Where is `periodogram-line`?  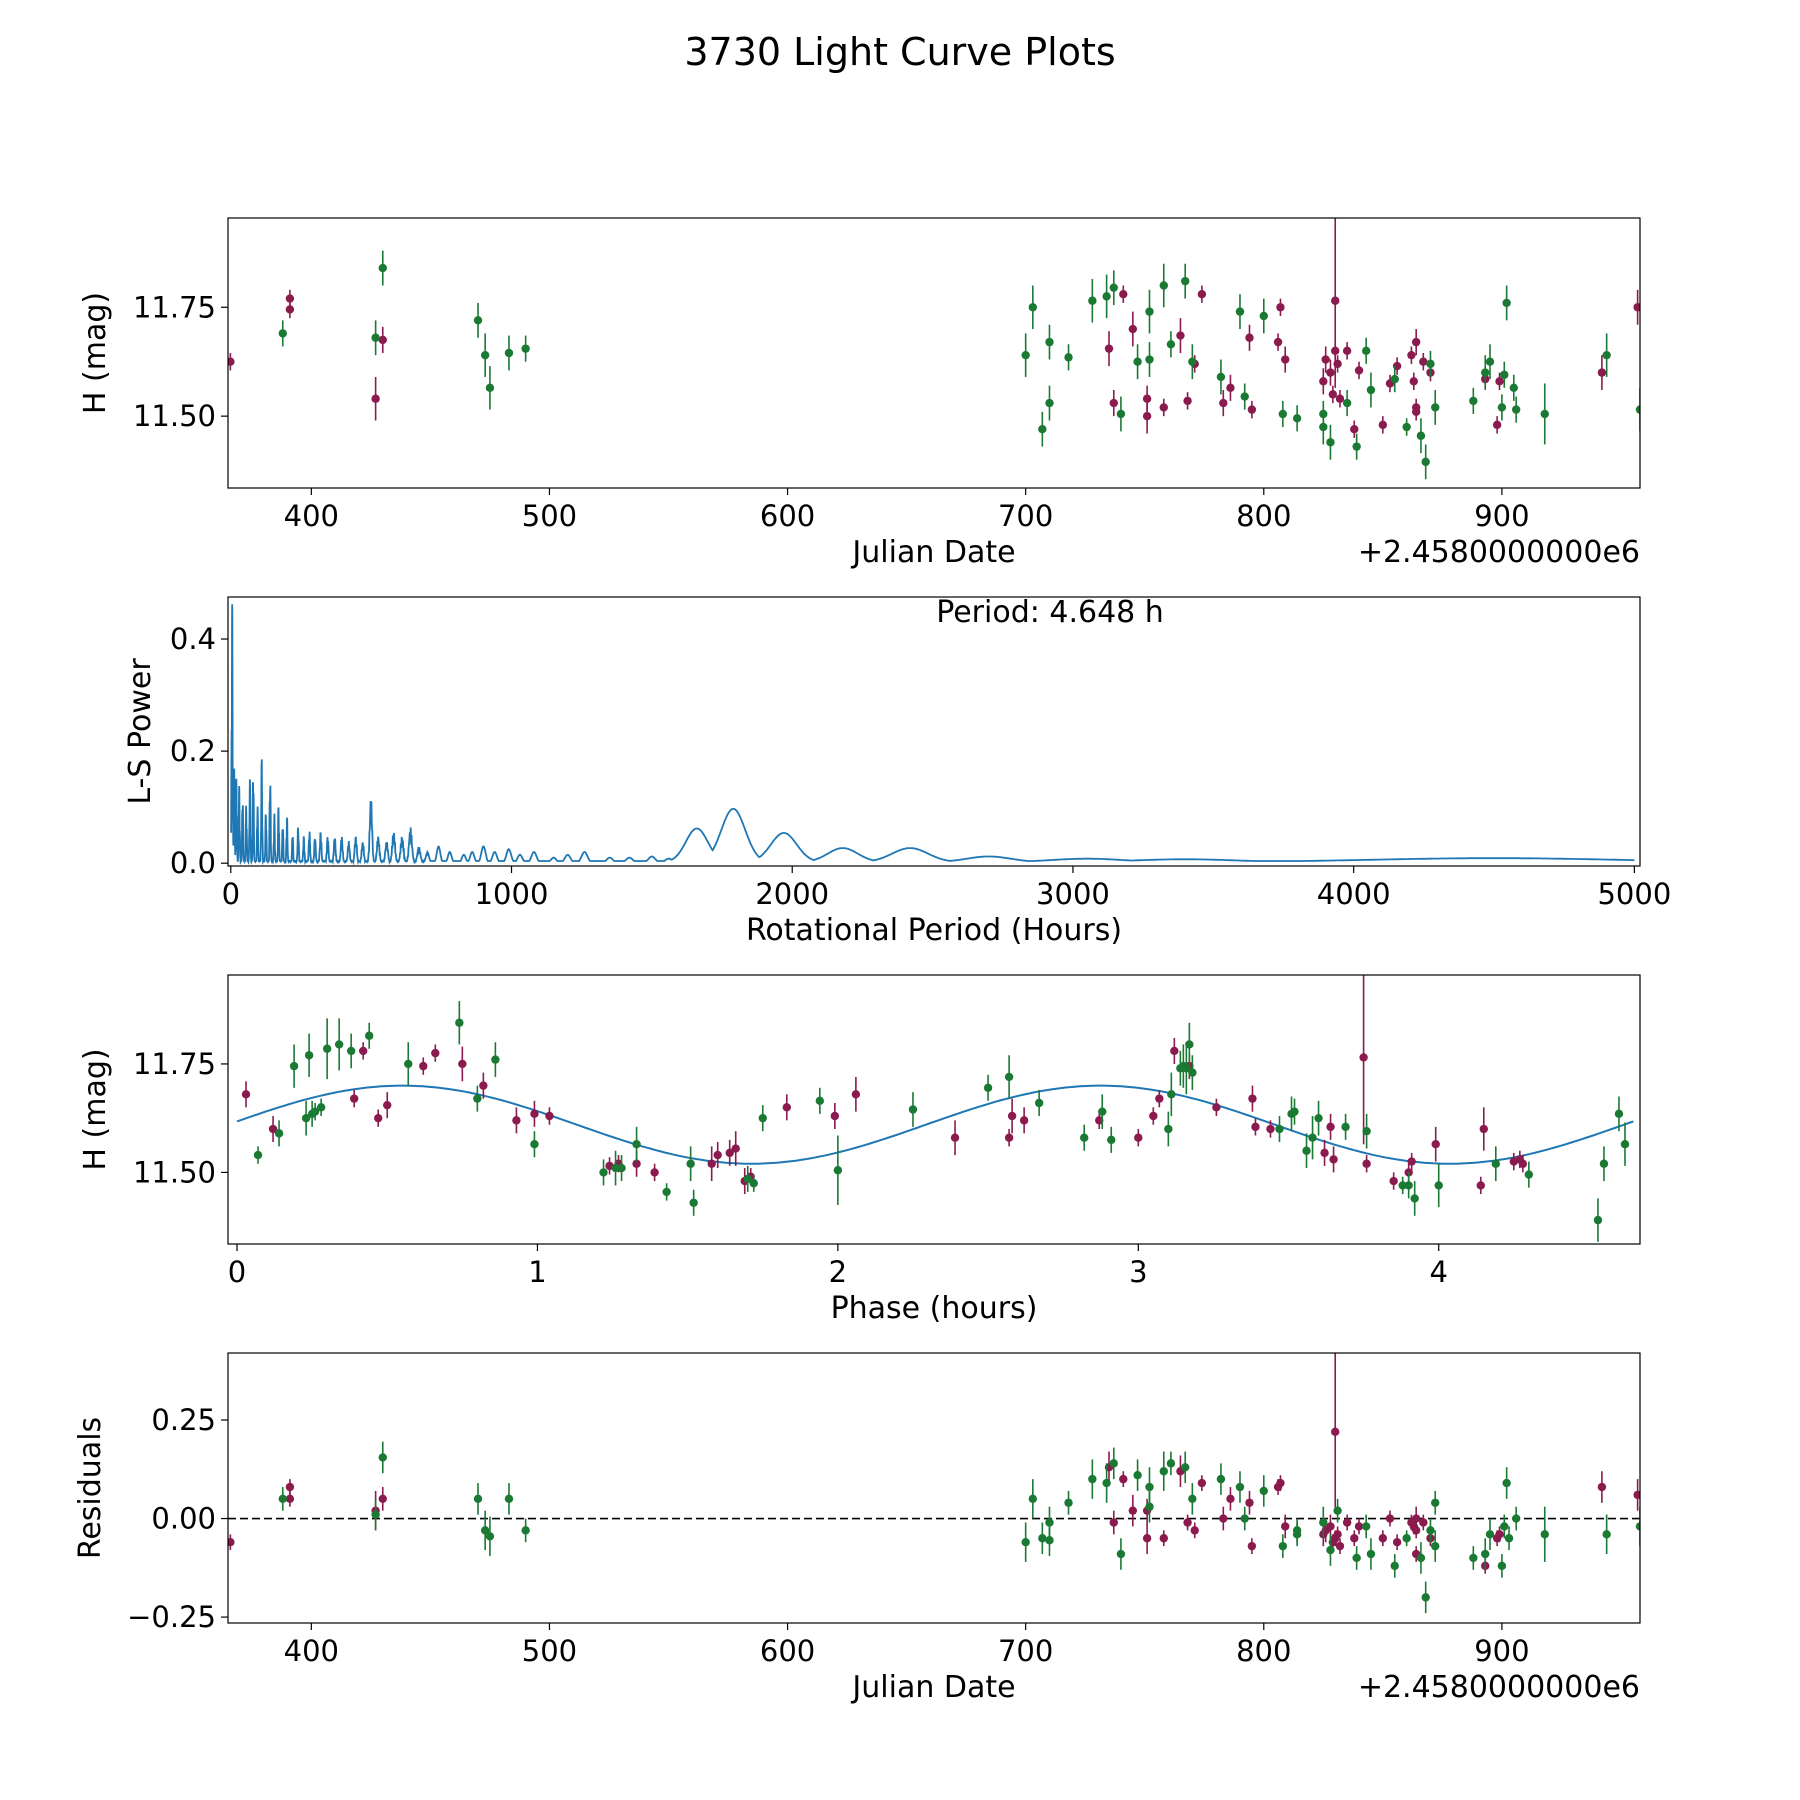
periodogram-line is located at coordinates (932, 735).